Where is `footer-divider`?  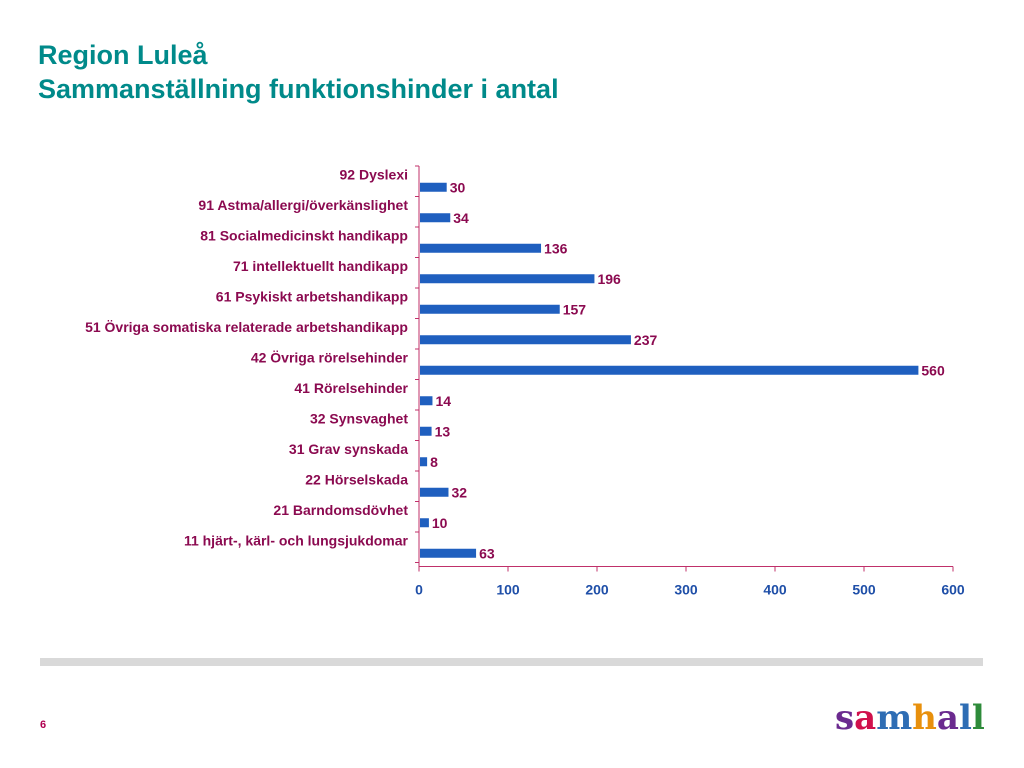 footer-divider is located at coordinates (511, 662).